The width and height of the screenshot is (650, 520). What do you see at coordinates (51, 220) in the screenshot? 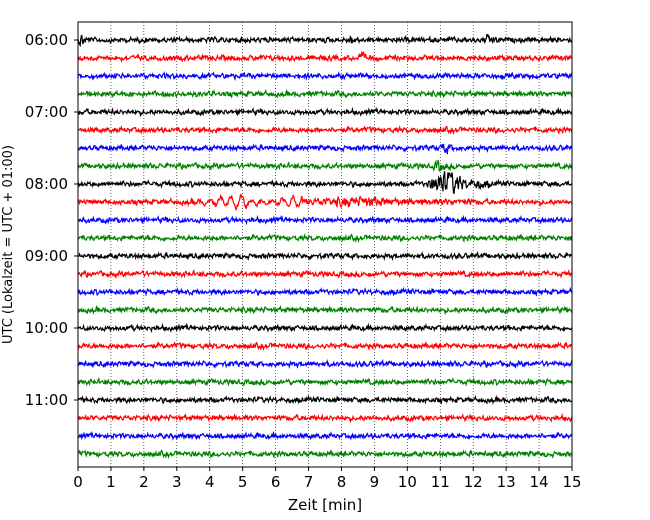
I see `y-axis-ticks: 06:00 07:00 08:00 09:00 10:00 11:00` at bounding box center [51, 220].